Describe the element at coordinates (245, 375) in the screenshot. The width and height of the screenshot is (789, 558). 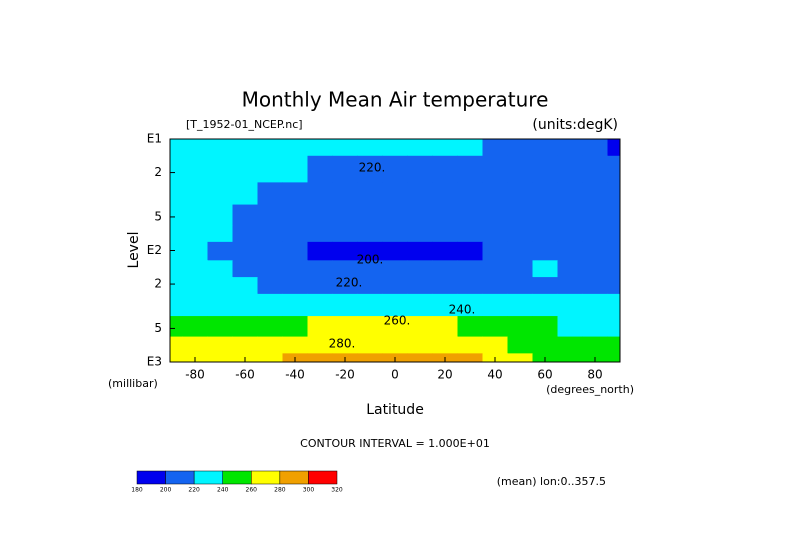
I see `x-tick-label: -60` at that location.